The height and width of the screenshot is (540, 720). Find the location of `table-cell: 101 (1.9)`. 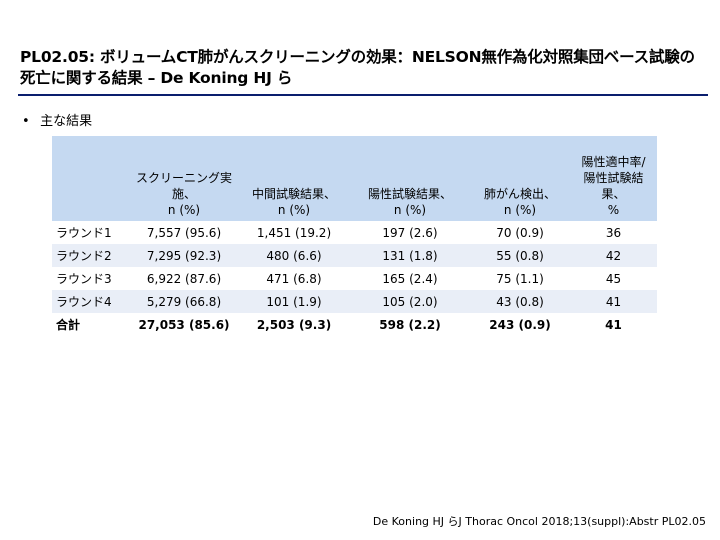

table-cell: 101 (1.9) is located at coordinates (294, 301).